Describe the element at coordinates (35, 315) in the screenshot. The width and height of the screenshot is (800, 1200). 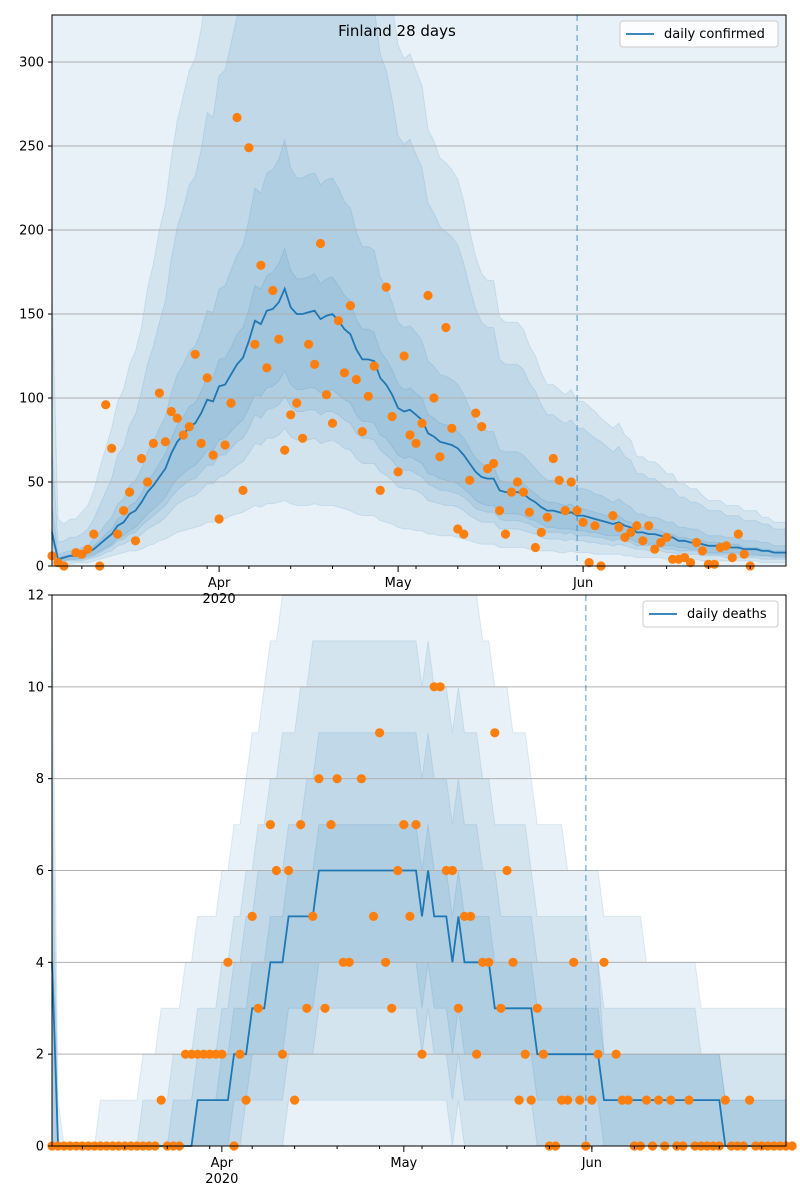
I see `confirmed-y-axis: 0 50 100 150 200 250 300` at that location.